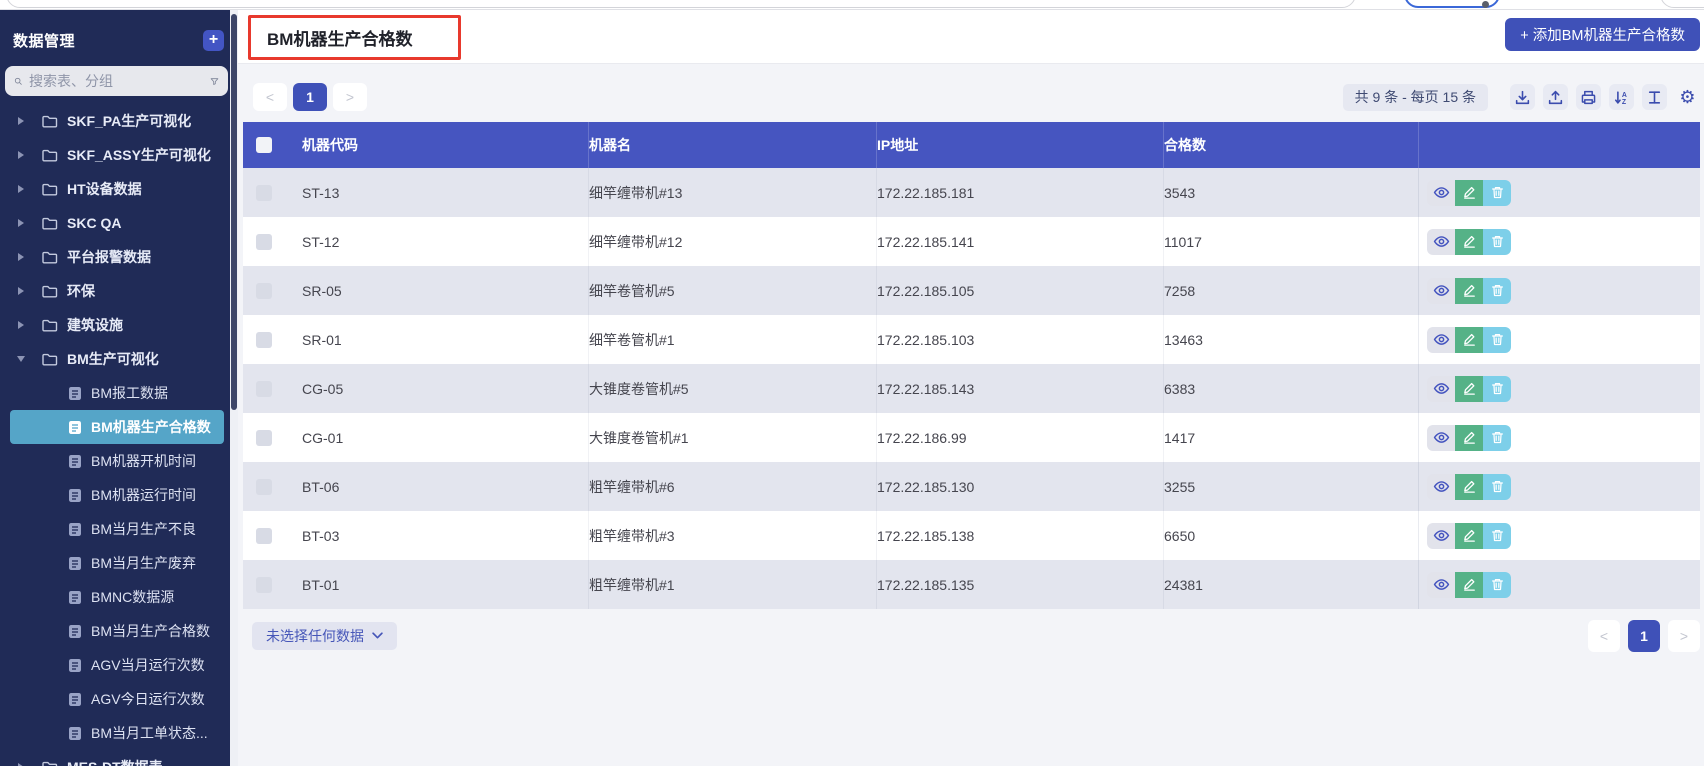  What do you see at coordinates (234, 212) in the screenshot?
I see `sidebar-scrollbar-thumb` at bounding box center [234, 212].